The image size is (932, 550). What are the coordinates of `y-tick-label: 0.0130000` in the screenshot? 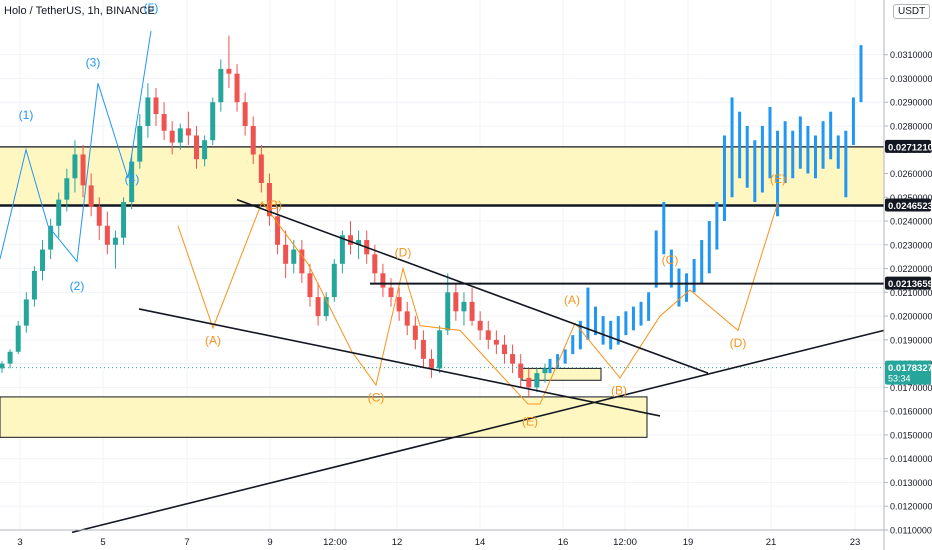 It's located at (911, 483).